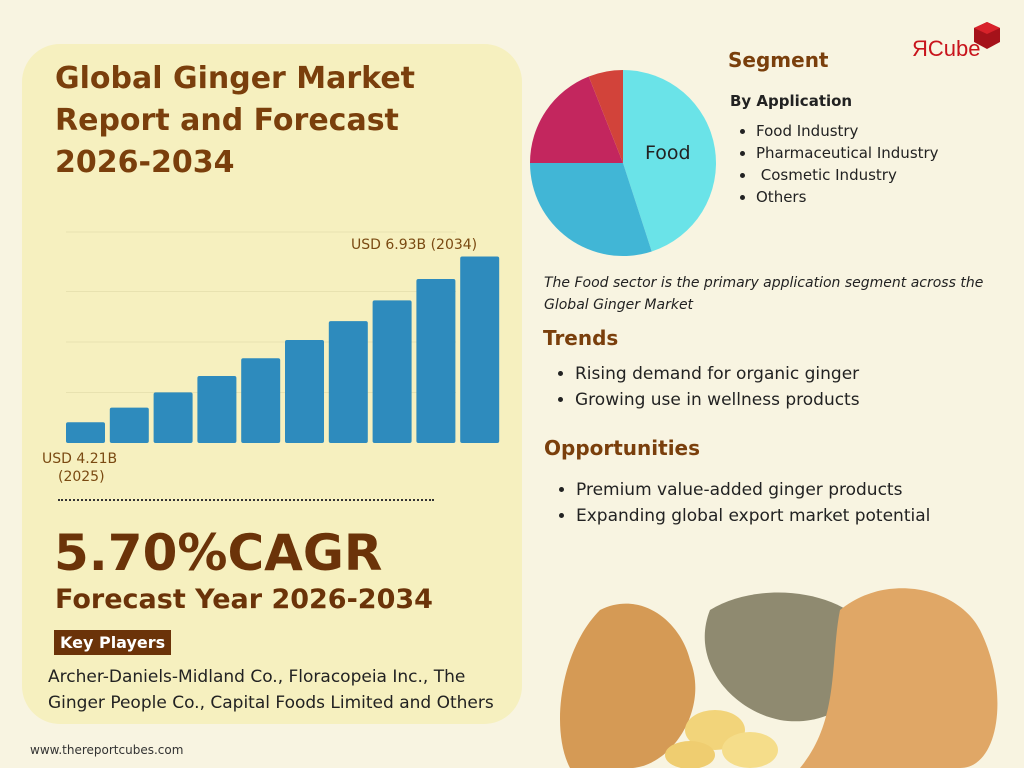  I want to click on bar-2025, so click(85, 432).